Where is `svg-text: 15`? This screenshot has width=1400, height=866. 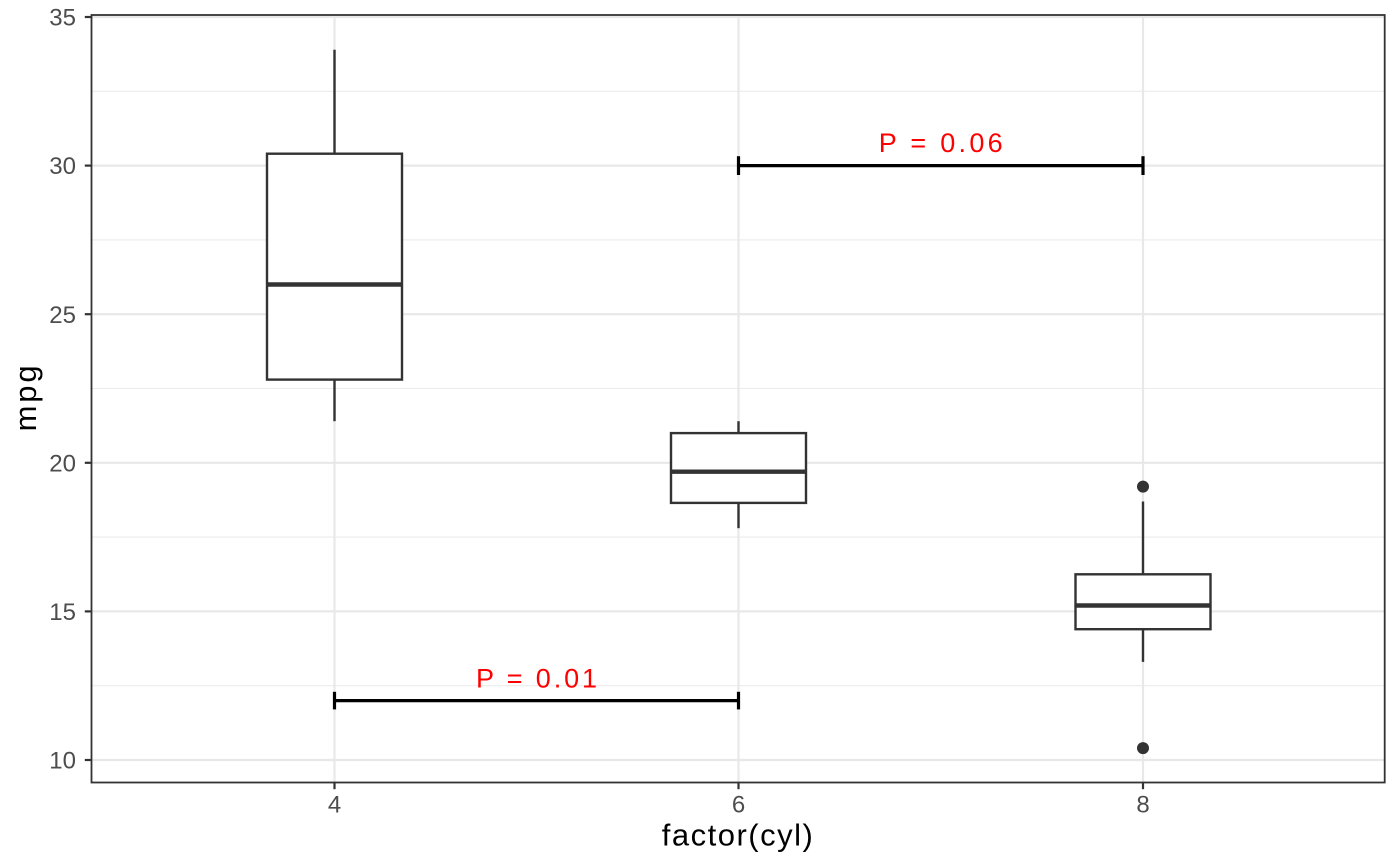
svg-text: 15 is located at coordinates (62, 612).